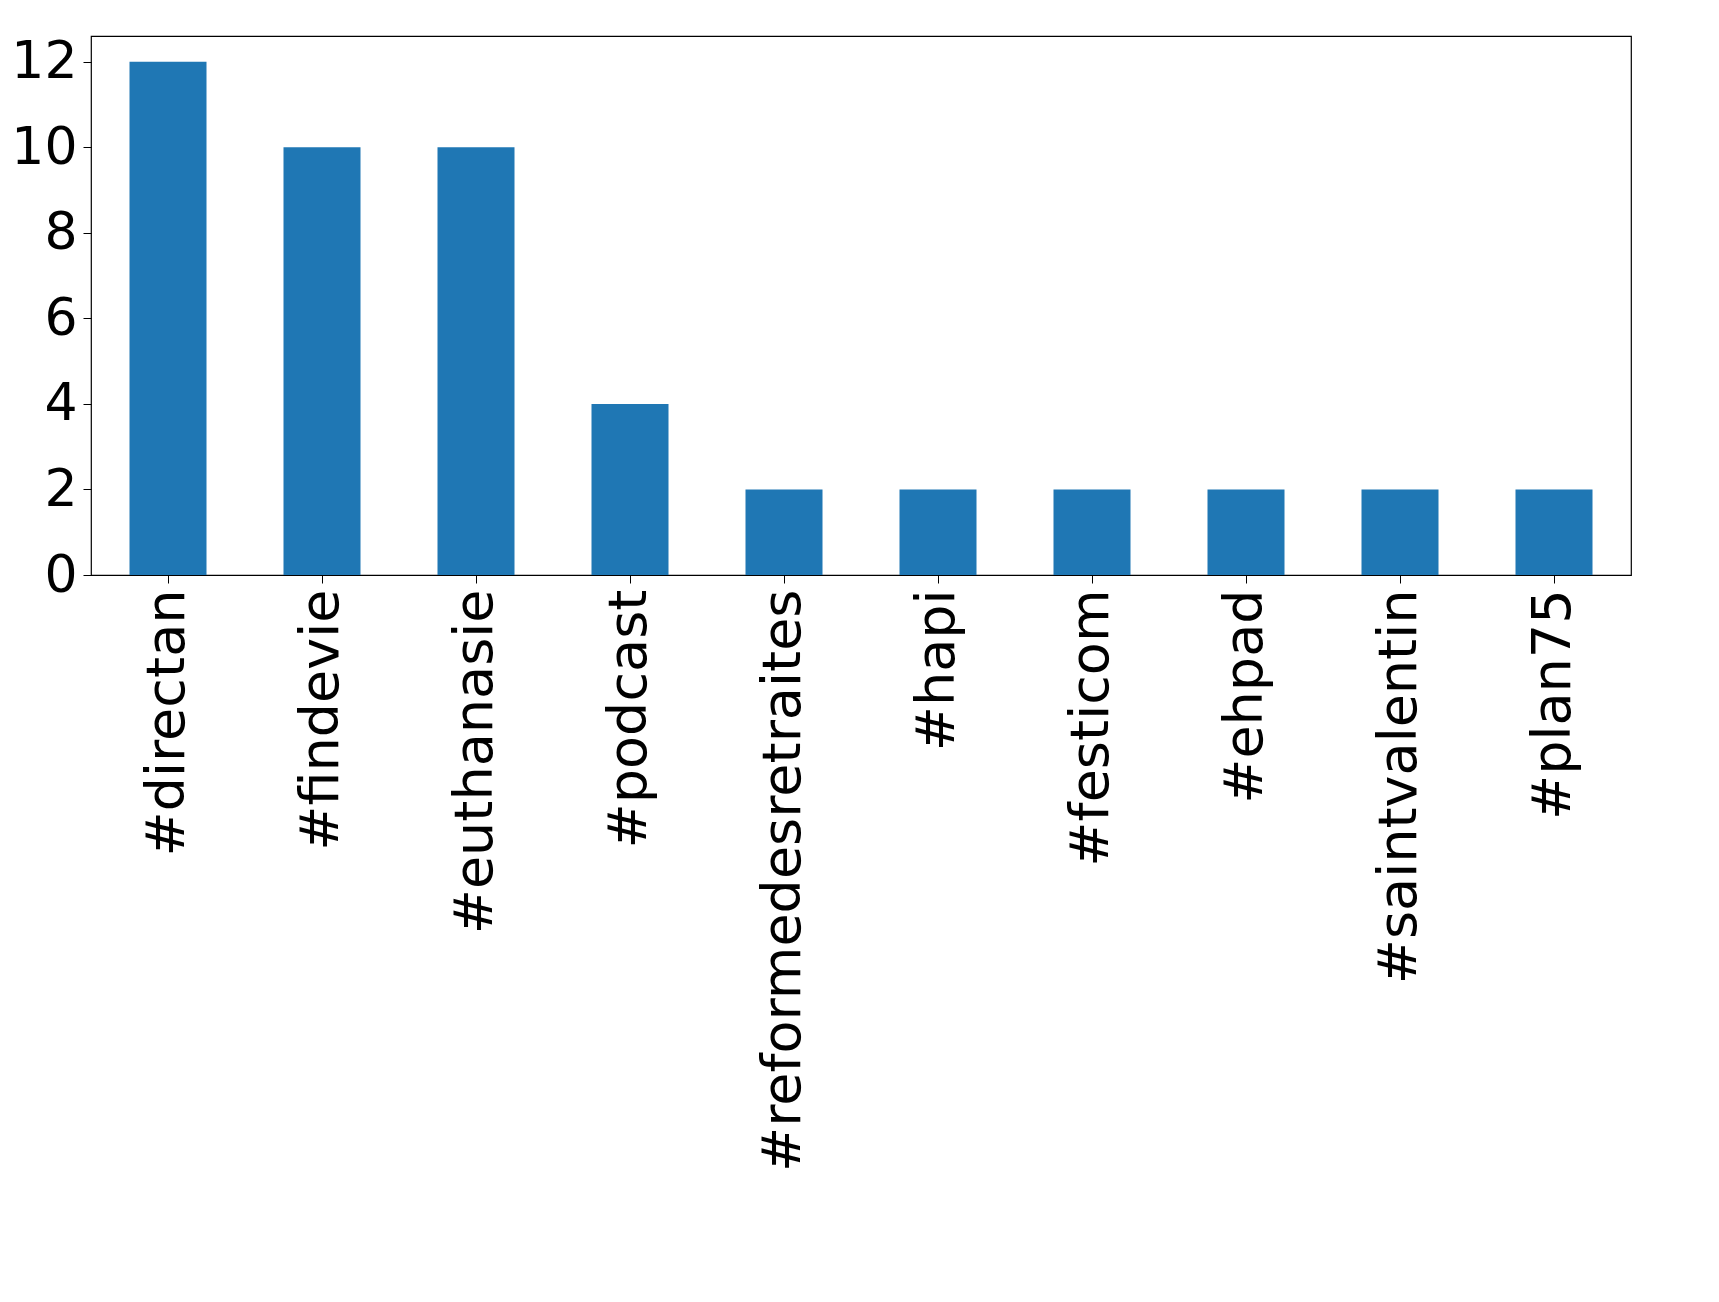 The width and height of the screenshot is (1719, 1302). I want to click on x-tick-label: #reformedesretraites, so click(781, 880).